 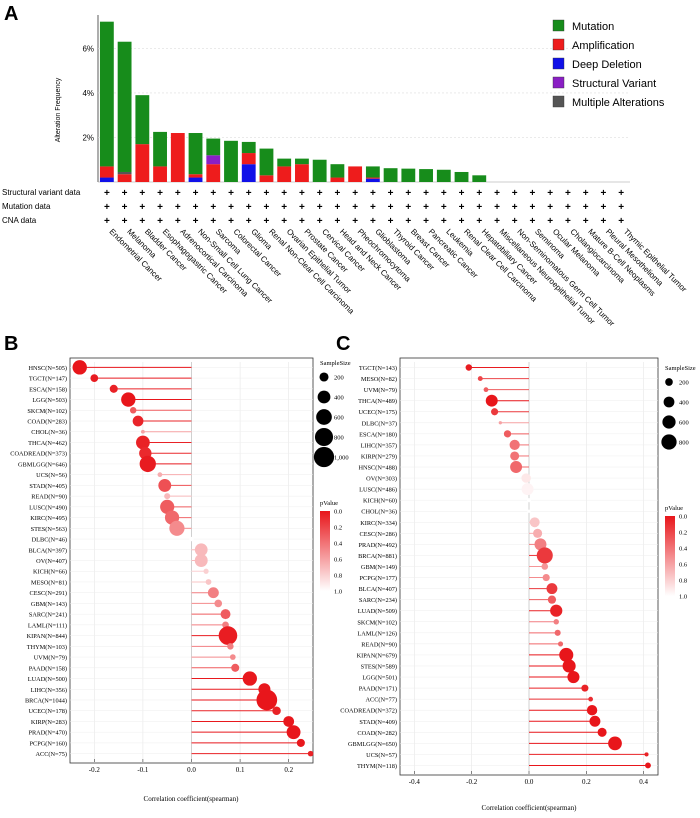 What do you see at coordinates (380, 501) in the screenshot?
I see `category-label: KICH(N=60)` at bounding box center [380, 501].